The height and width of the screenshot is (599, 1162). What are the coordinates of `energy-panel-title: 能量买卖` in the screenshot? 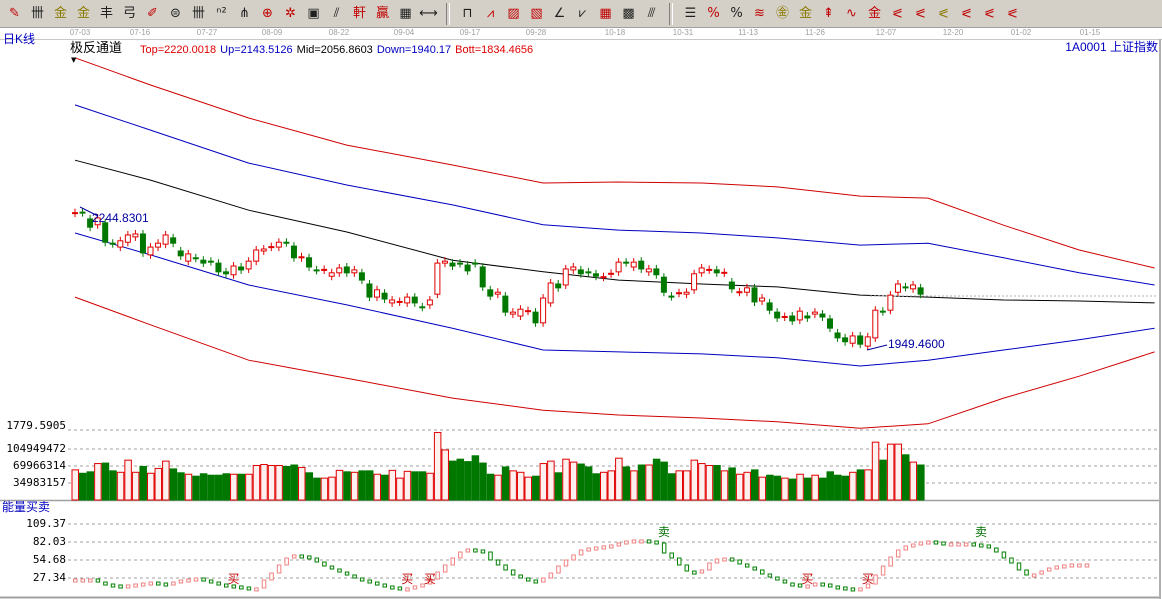 It's located at (26, 507).